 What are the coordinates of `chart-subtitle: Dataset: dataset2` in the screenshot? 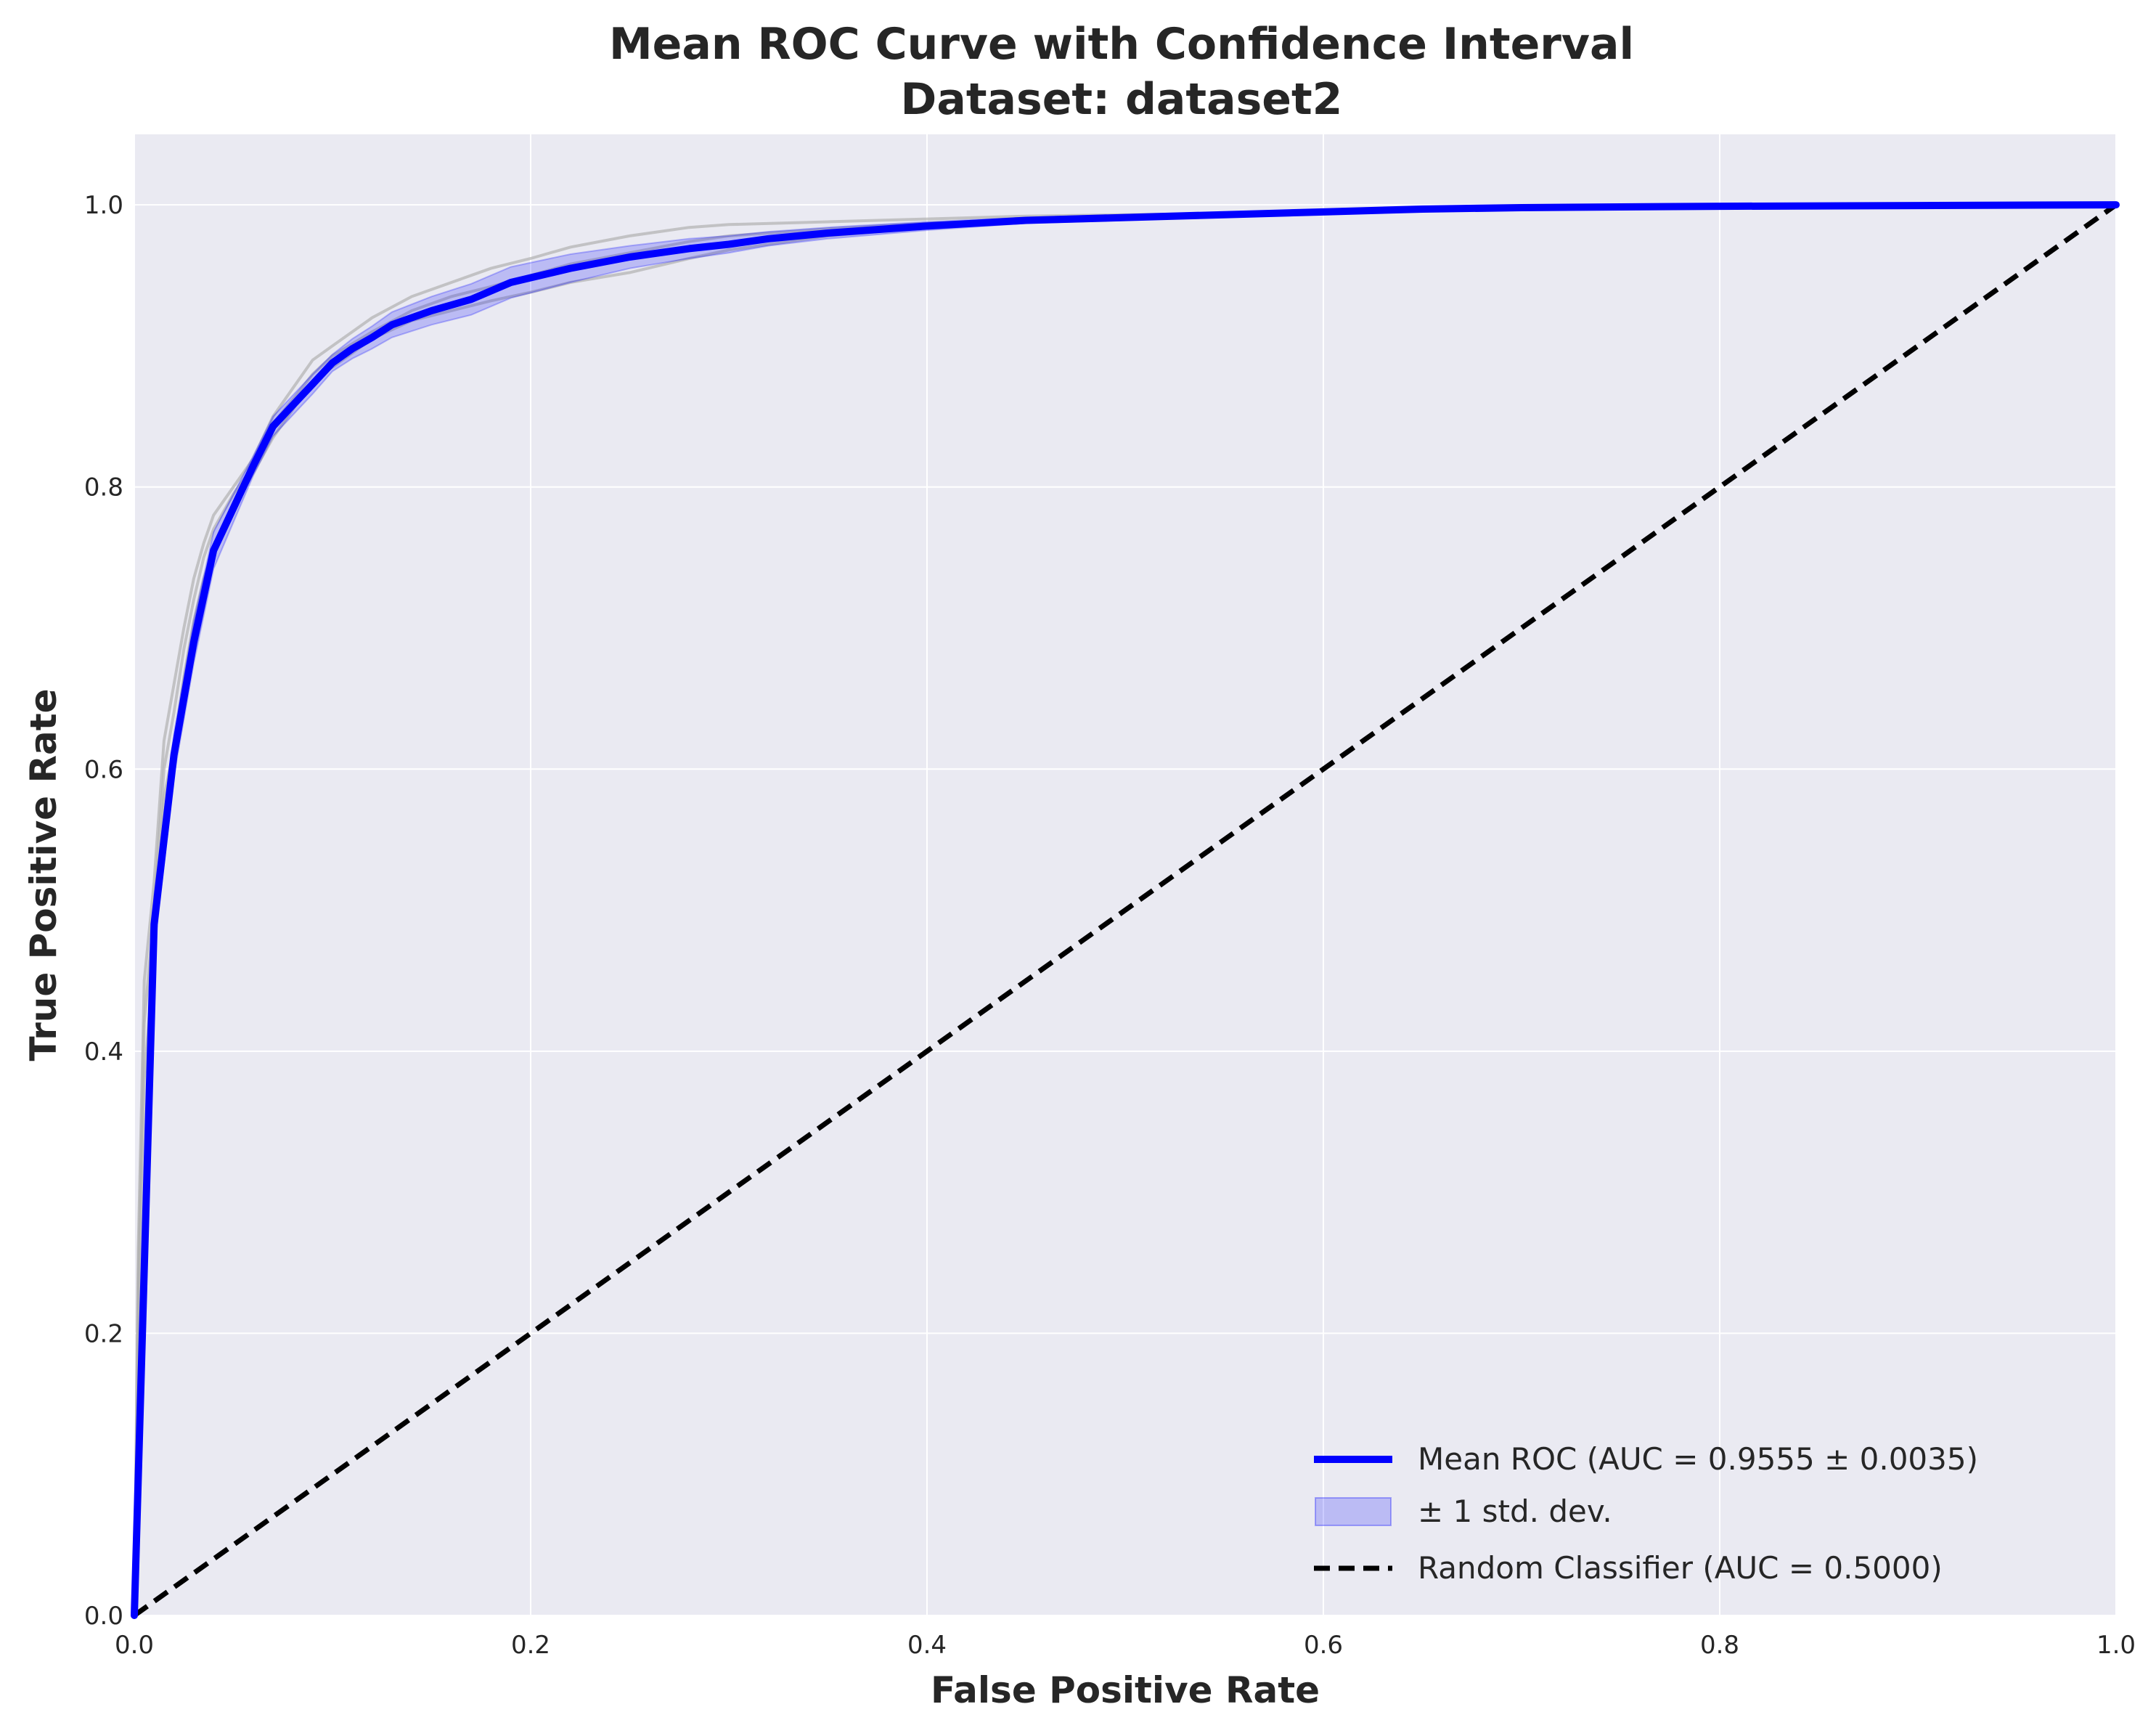 It's located at (1122, 99).